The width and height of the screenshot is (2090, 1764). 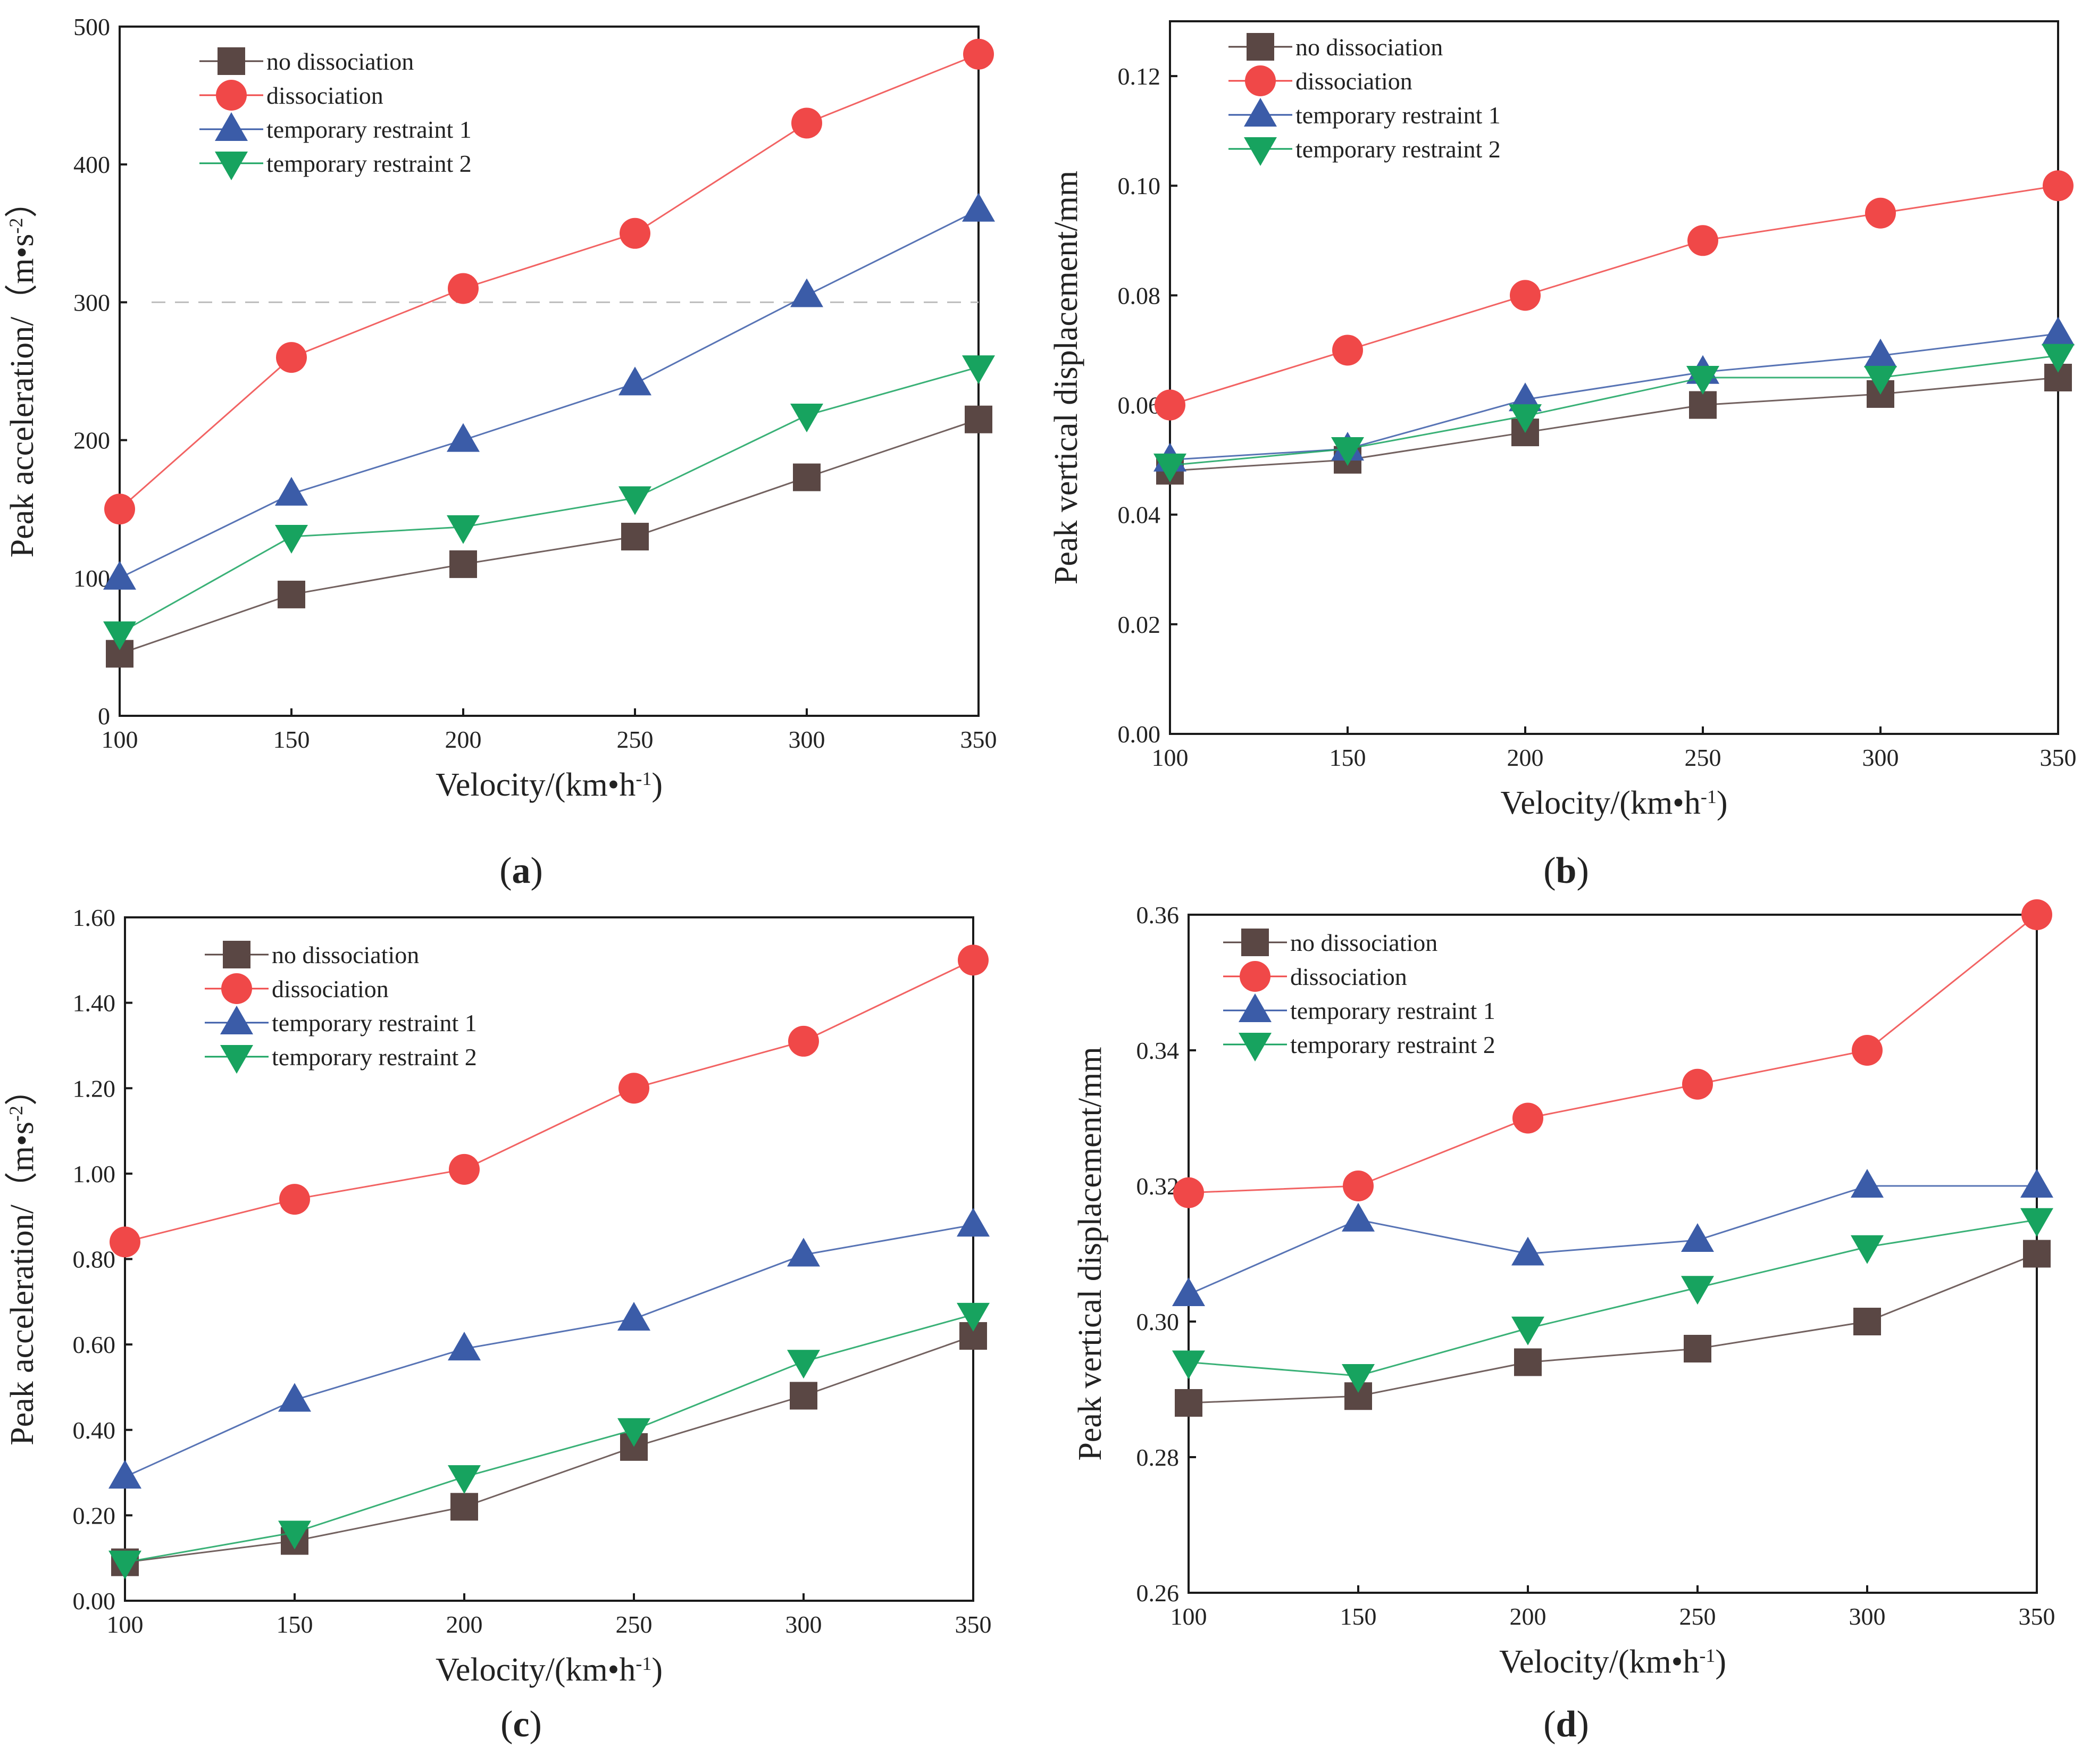 I want to click on series-dissociation, so click(x=1612, y=1053).